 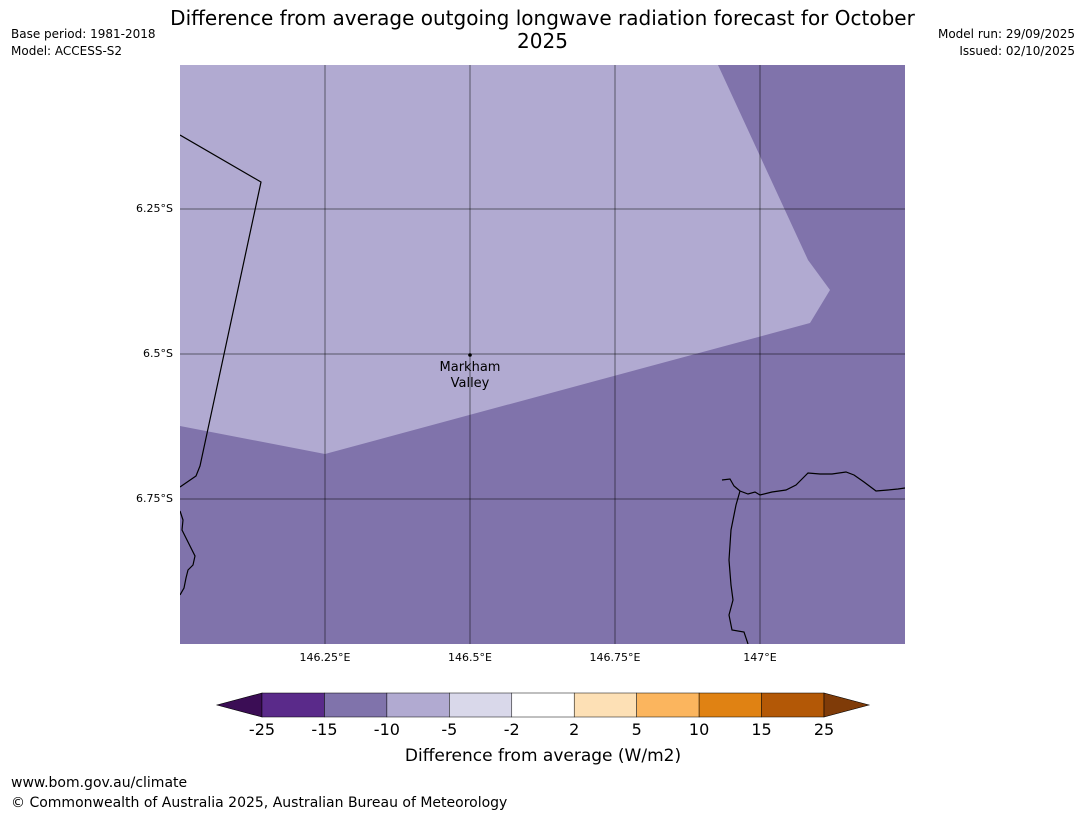 I want to click on colorbar-tick-label: 15, so click(x=761, y=729).